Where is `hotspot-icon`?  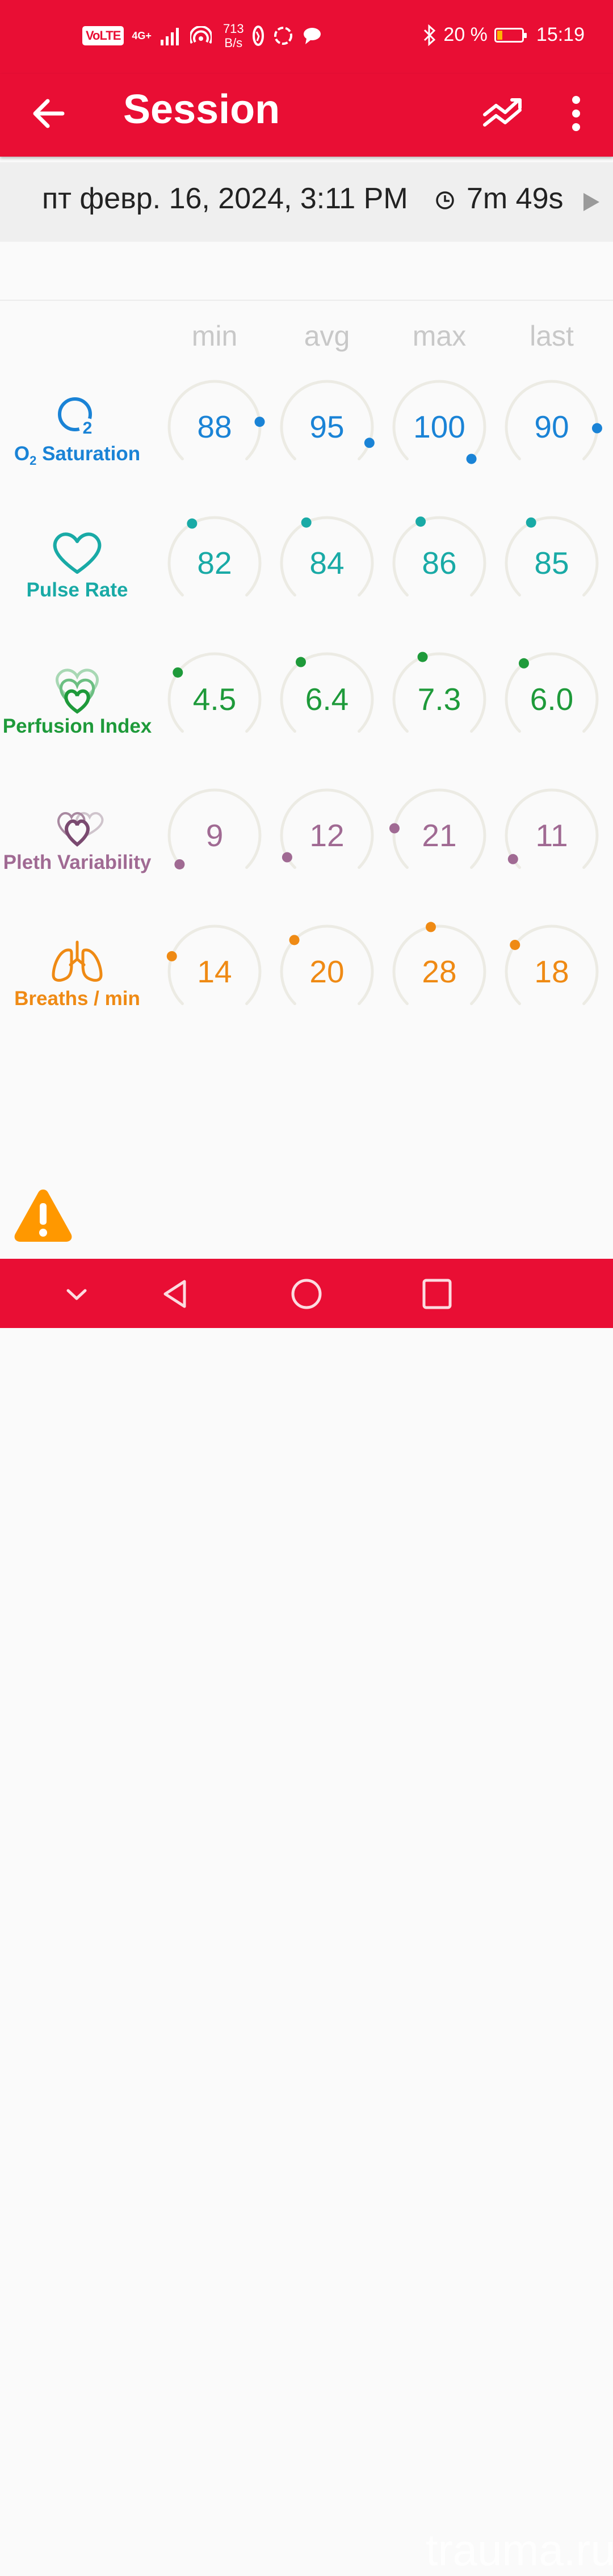 hotspot-icon is located at coordinates (201, 35).